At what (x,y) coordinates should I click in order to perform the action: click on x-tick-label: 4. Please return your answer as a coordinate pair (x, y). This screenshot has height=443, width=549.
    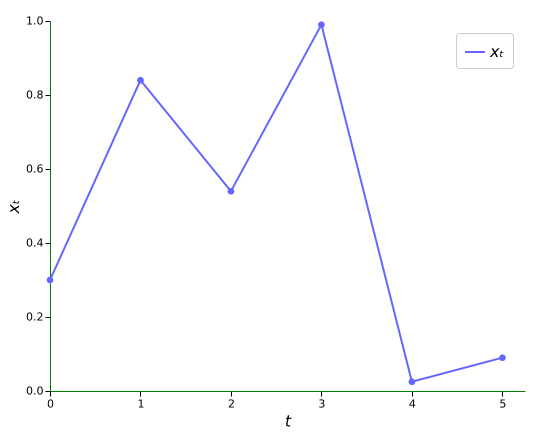
    Looking at the image, I should click on (412, 404).